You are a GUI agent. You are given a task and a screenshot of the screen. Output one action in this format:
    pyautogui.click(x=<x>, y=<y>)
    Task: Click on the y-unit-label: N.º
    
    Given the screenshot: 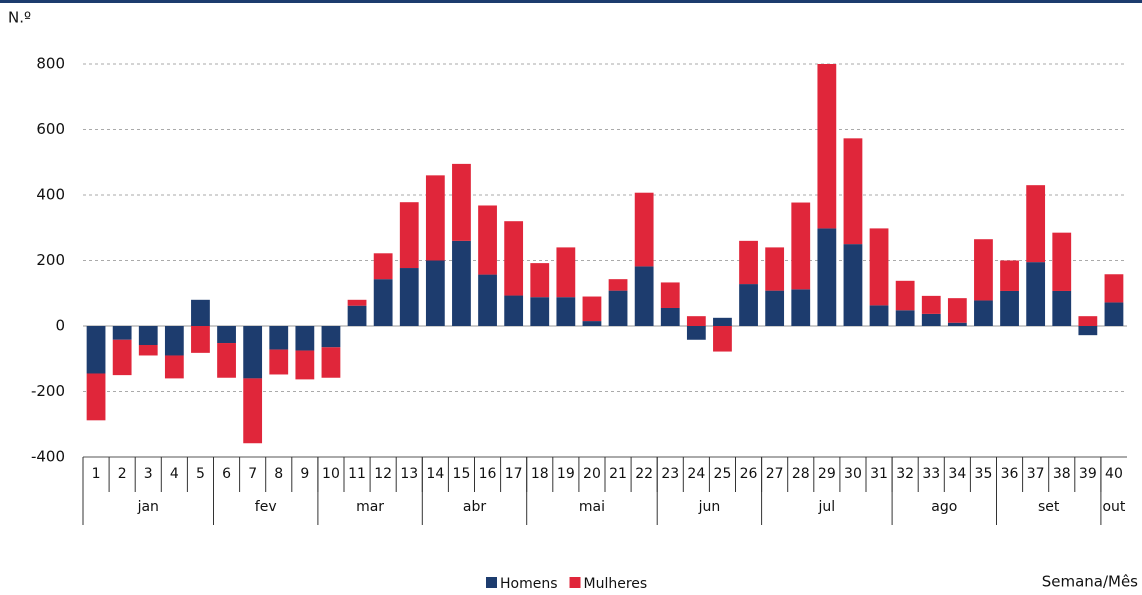 What is the action you would take?
    pyautogui.click(x=19, y=18)
    